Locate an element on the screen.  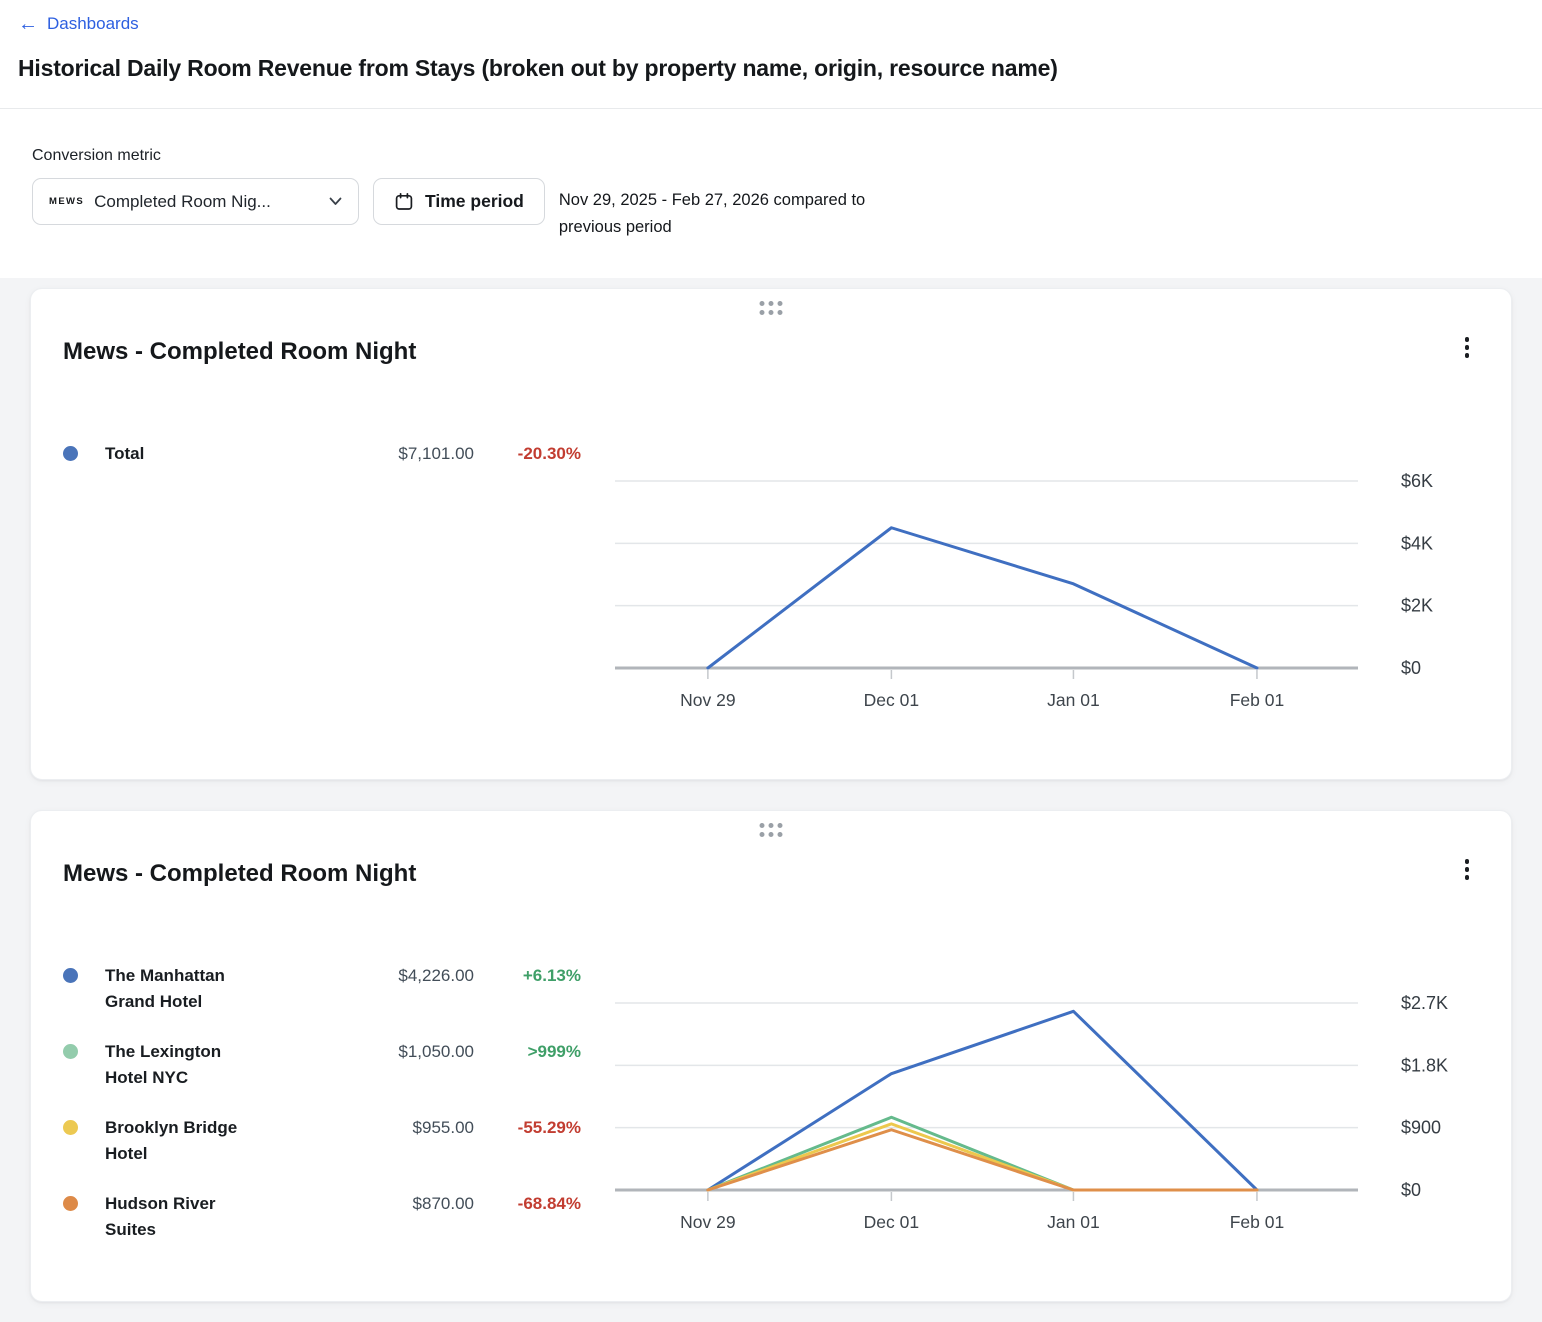
legend-change: -20.30% is located at coordinates (549, 453).